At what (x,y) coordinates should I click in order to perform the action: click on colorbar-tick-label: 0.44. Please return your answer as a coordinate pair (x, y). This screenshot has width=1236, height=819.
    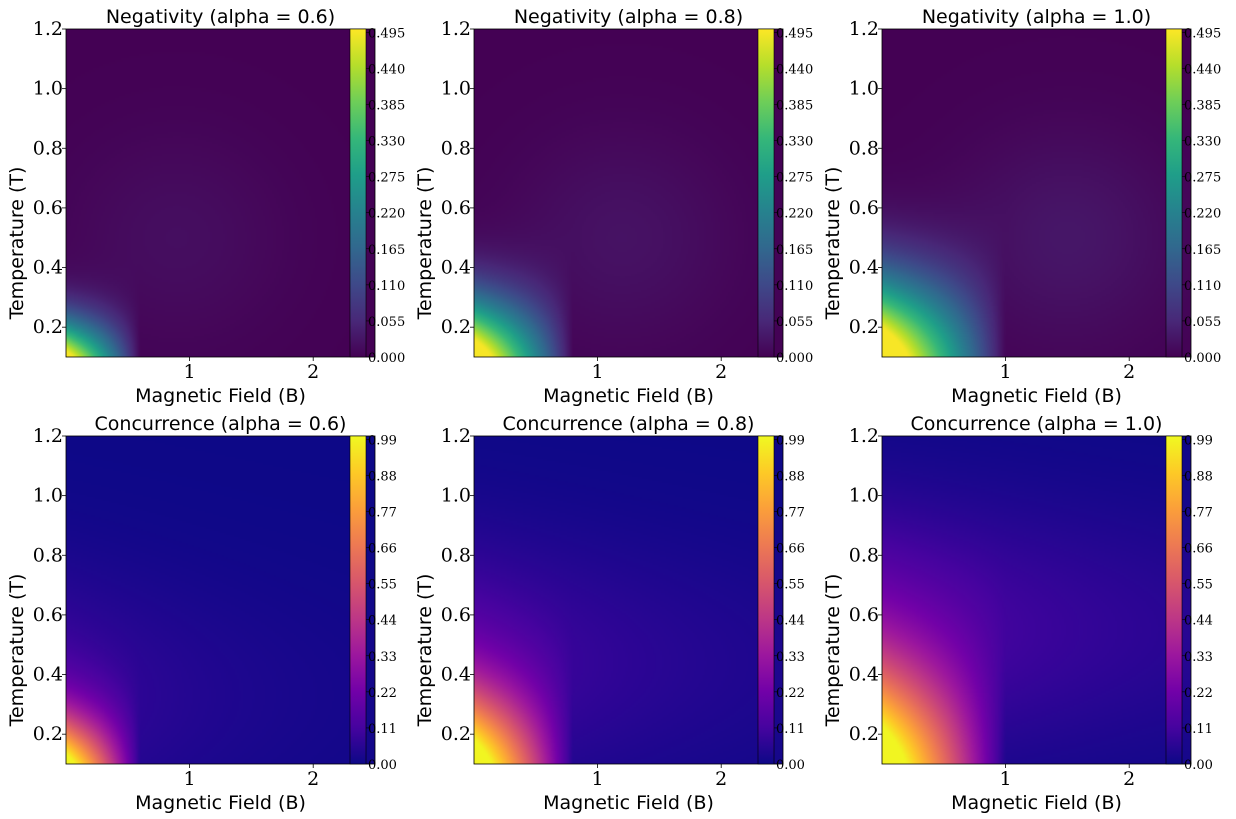
    Looking at the image, I should click on (382, 621).